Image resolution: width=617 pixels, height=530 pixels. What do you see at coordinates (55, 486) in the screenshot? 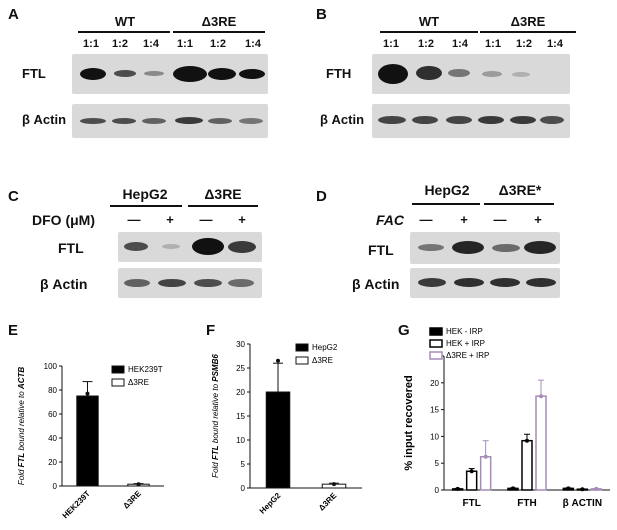
I see `panel-e-y-tick-label: 0` at bounding box center [55, 486].